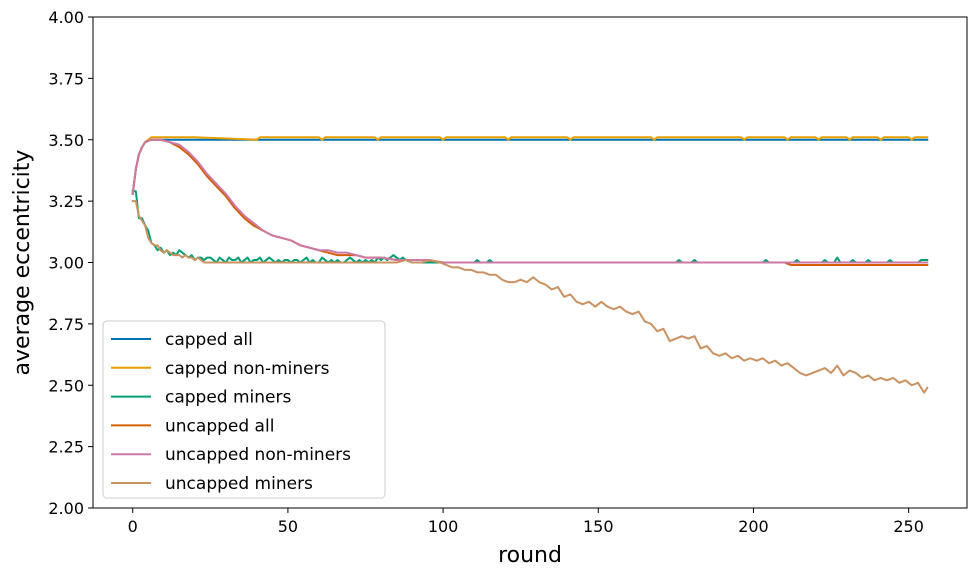 Image resolution: width=978 pixels, height=577 pixels. Describe the element at coordinates (288, 526) in the screenshot. I see `x-tick-label: 50` at that location.